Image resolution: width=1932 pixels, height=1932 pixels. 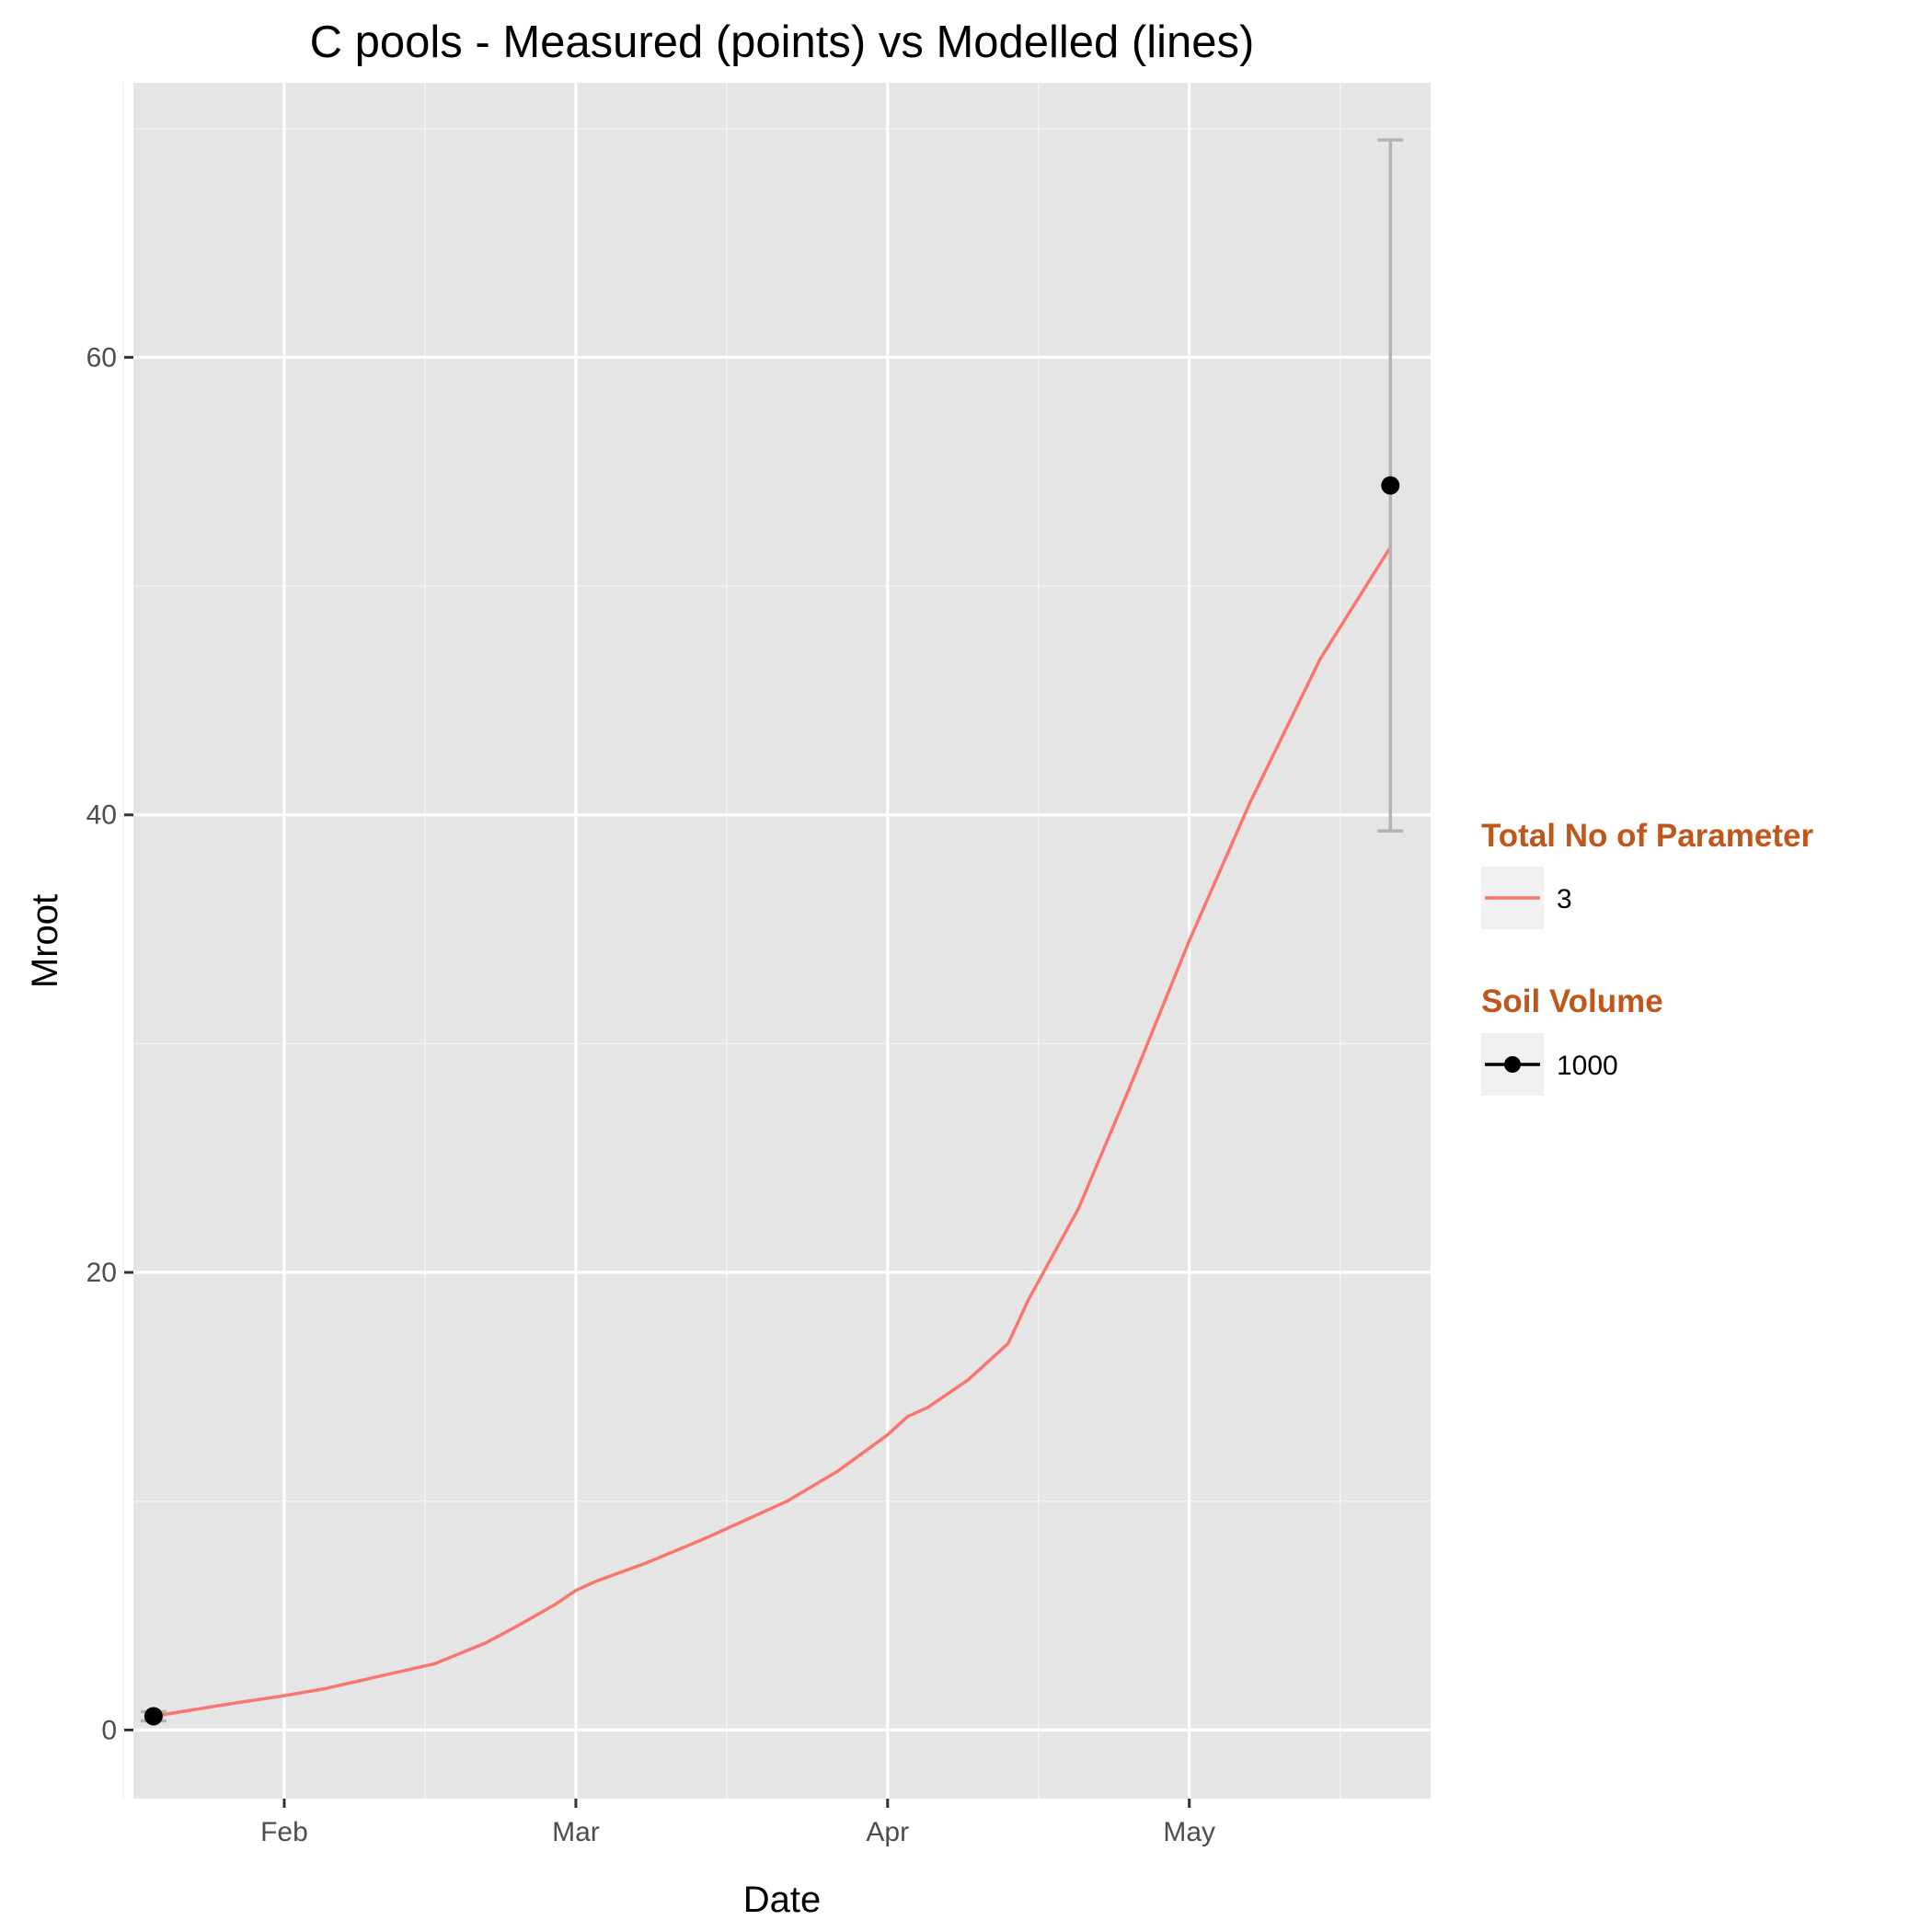 What do you see at coordinates (576, 1832) in the screenshot?
I see `x-tick-label: Mar` at bounding box center [576, 1832].